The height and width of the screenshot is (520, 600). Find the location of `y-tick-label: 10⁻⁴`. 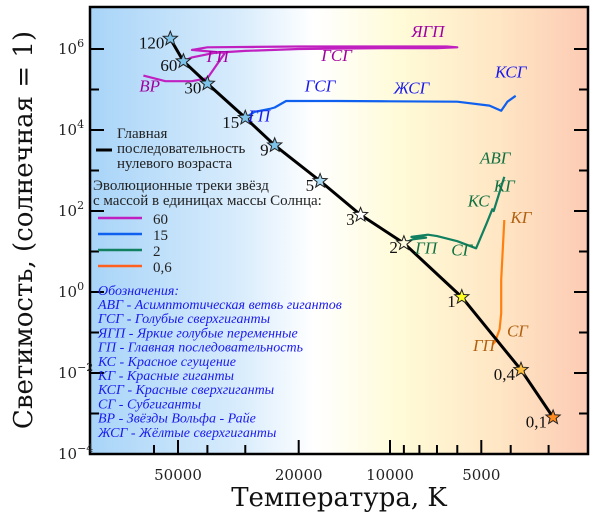

y-tick-label: 10⁻⁴ is located at coordinates (75, 452).